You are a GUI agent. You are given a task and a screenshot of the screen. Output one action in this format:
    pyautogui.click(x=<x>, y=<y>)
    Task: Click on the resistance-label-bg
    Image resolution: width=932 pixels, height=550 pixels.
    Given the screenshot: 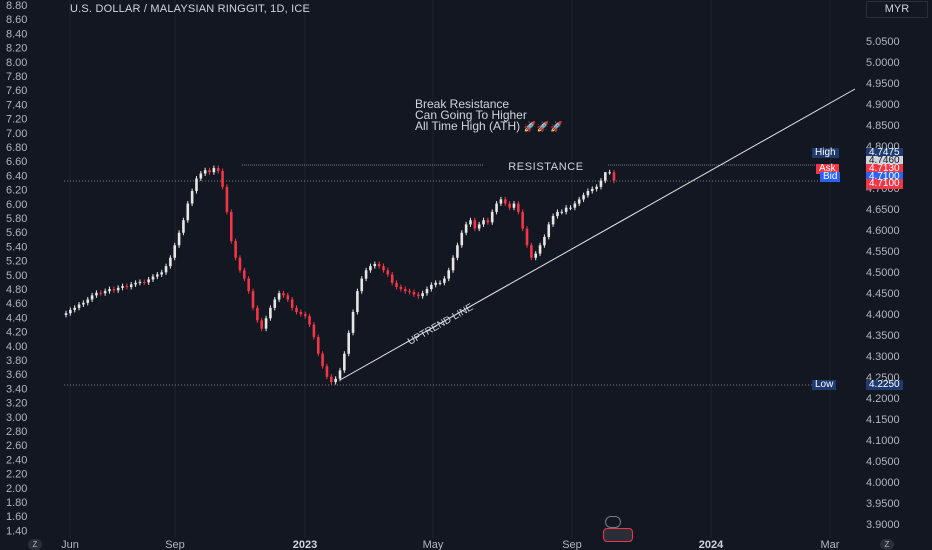 What is the action you would take?
    pyautogui.click(x=546, y=166)
    